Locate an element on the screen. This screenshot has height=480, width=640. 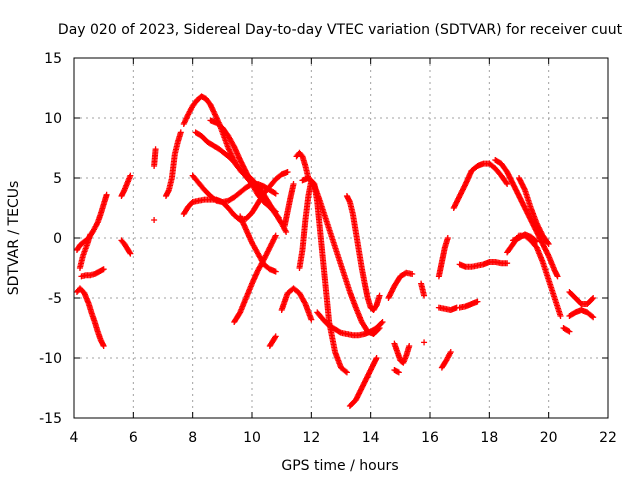
x-tick-label: 6 is located at coordinates (133, 438).